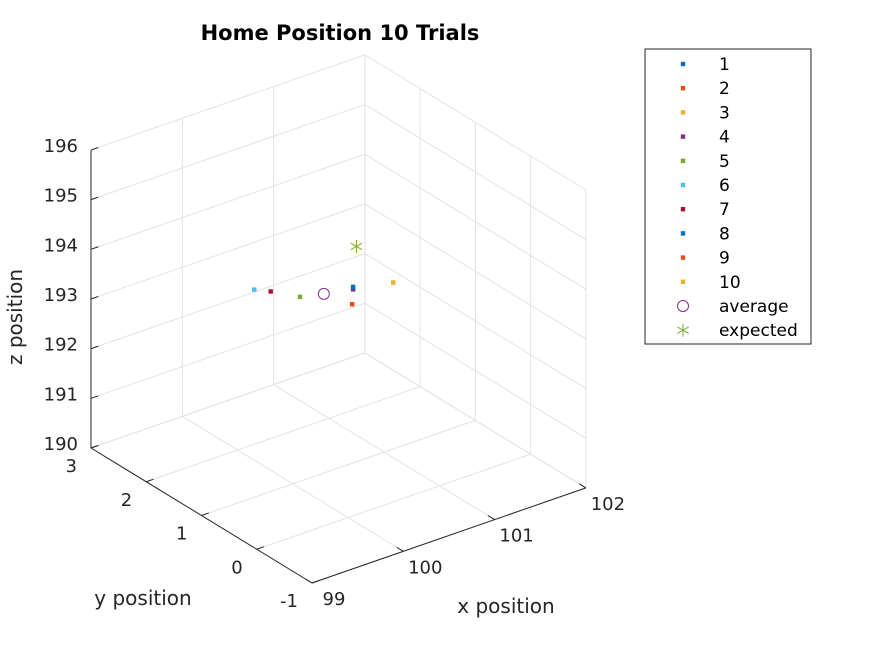  I want to click on data-point-average, so click(323, 293).